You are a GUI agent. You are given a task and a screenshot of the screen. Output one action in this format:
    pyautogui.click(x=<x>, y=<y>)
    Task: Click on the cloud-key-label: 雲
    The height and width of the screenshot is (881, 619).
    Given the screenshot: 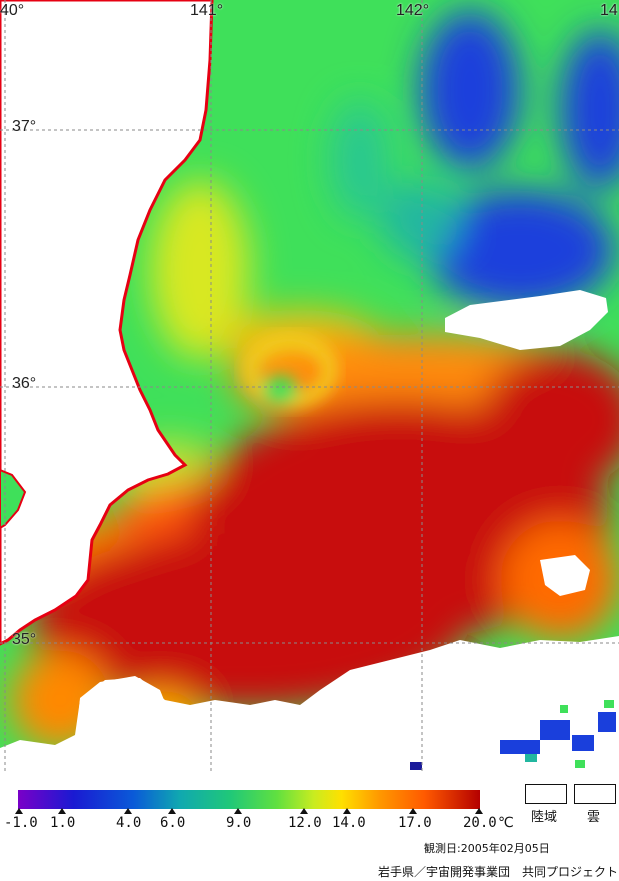 What is the action you would take?
    pyautogui.click(x=594, y=817)
    